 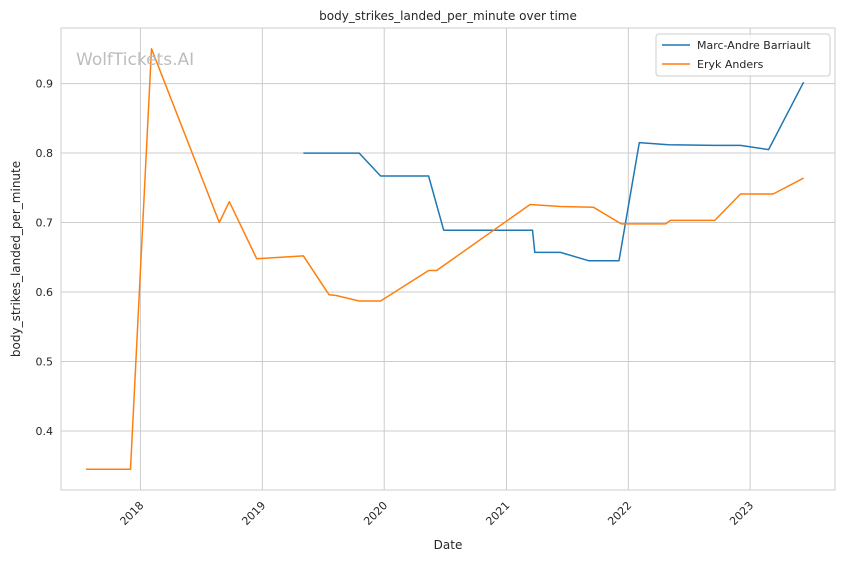 I want to click on y-tick-label: 0.8, so click(x=45, y=153).